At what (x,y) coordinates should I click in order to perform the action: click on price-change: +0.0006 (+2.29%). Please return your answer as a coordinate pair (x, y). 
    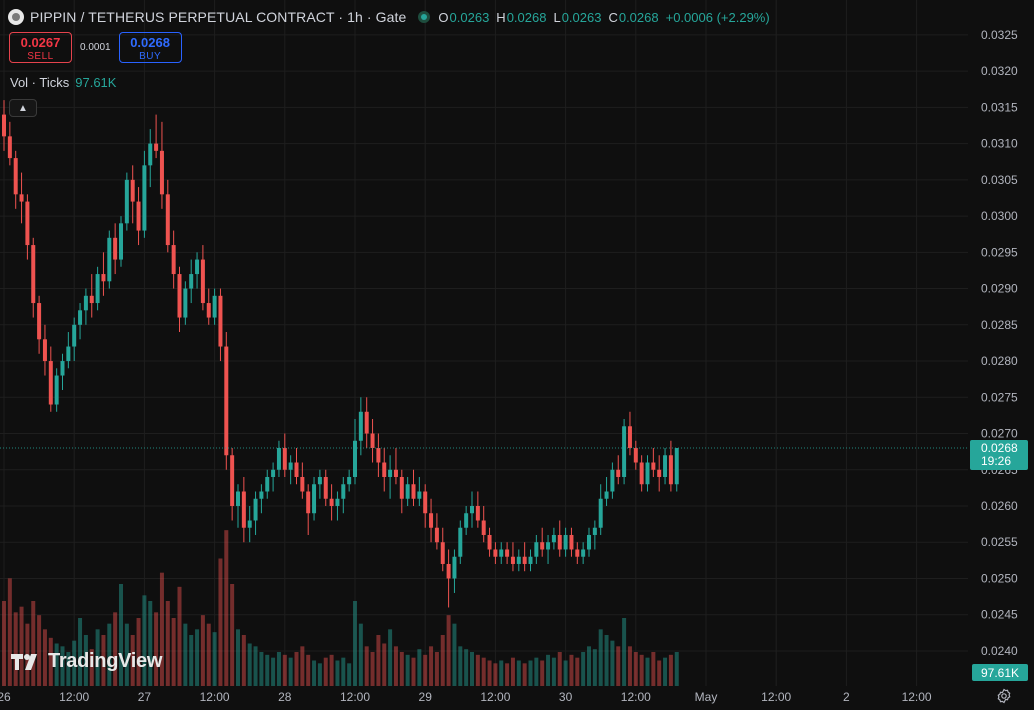
    Looking at the image, I should click on (717, 17).